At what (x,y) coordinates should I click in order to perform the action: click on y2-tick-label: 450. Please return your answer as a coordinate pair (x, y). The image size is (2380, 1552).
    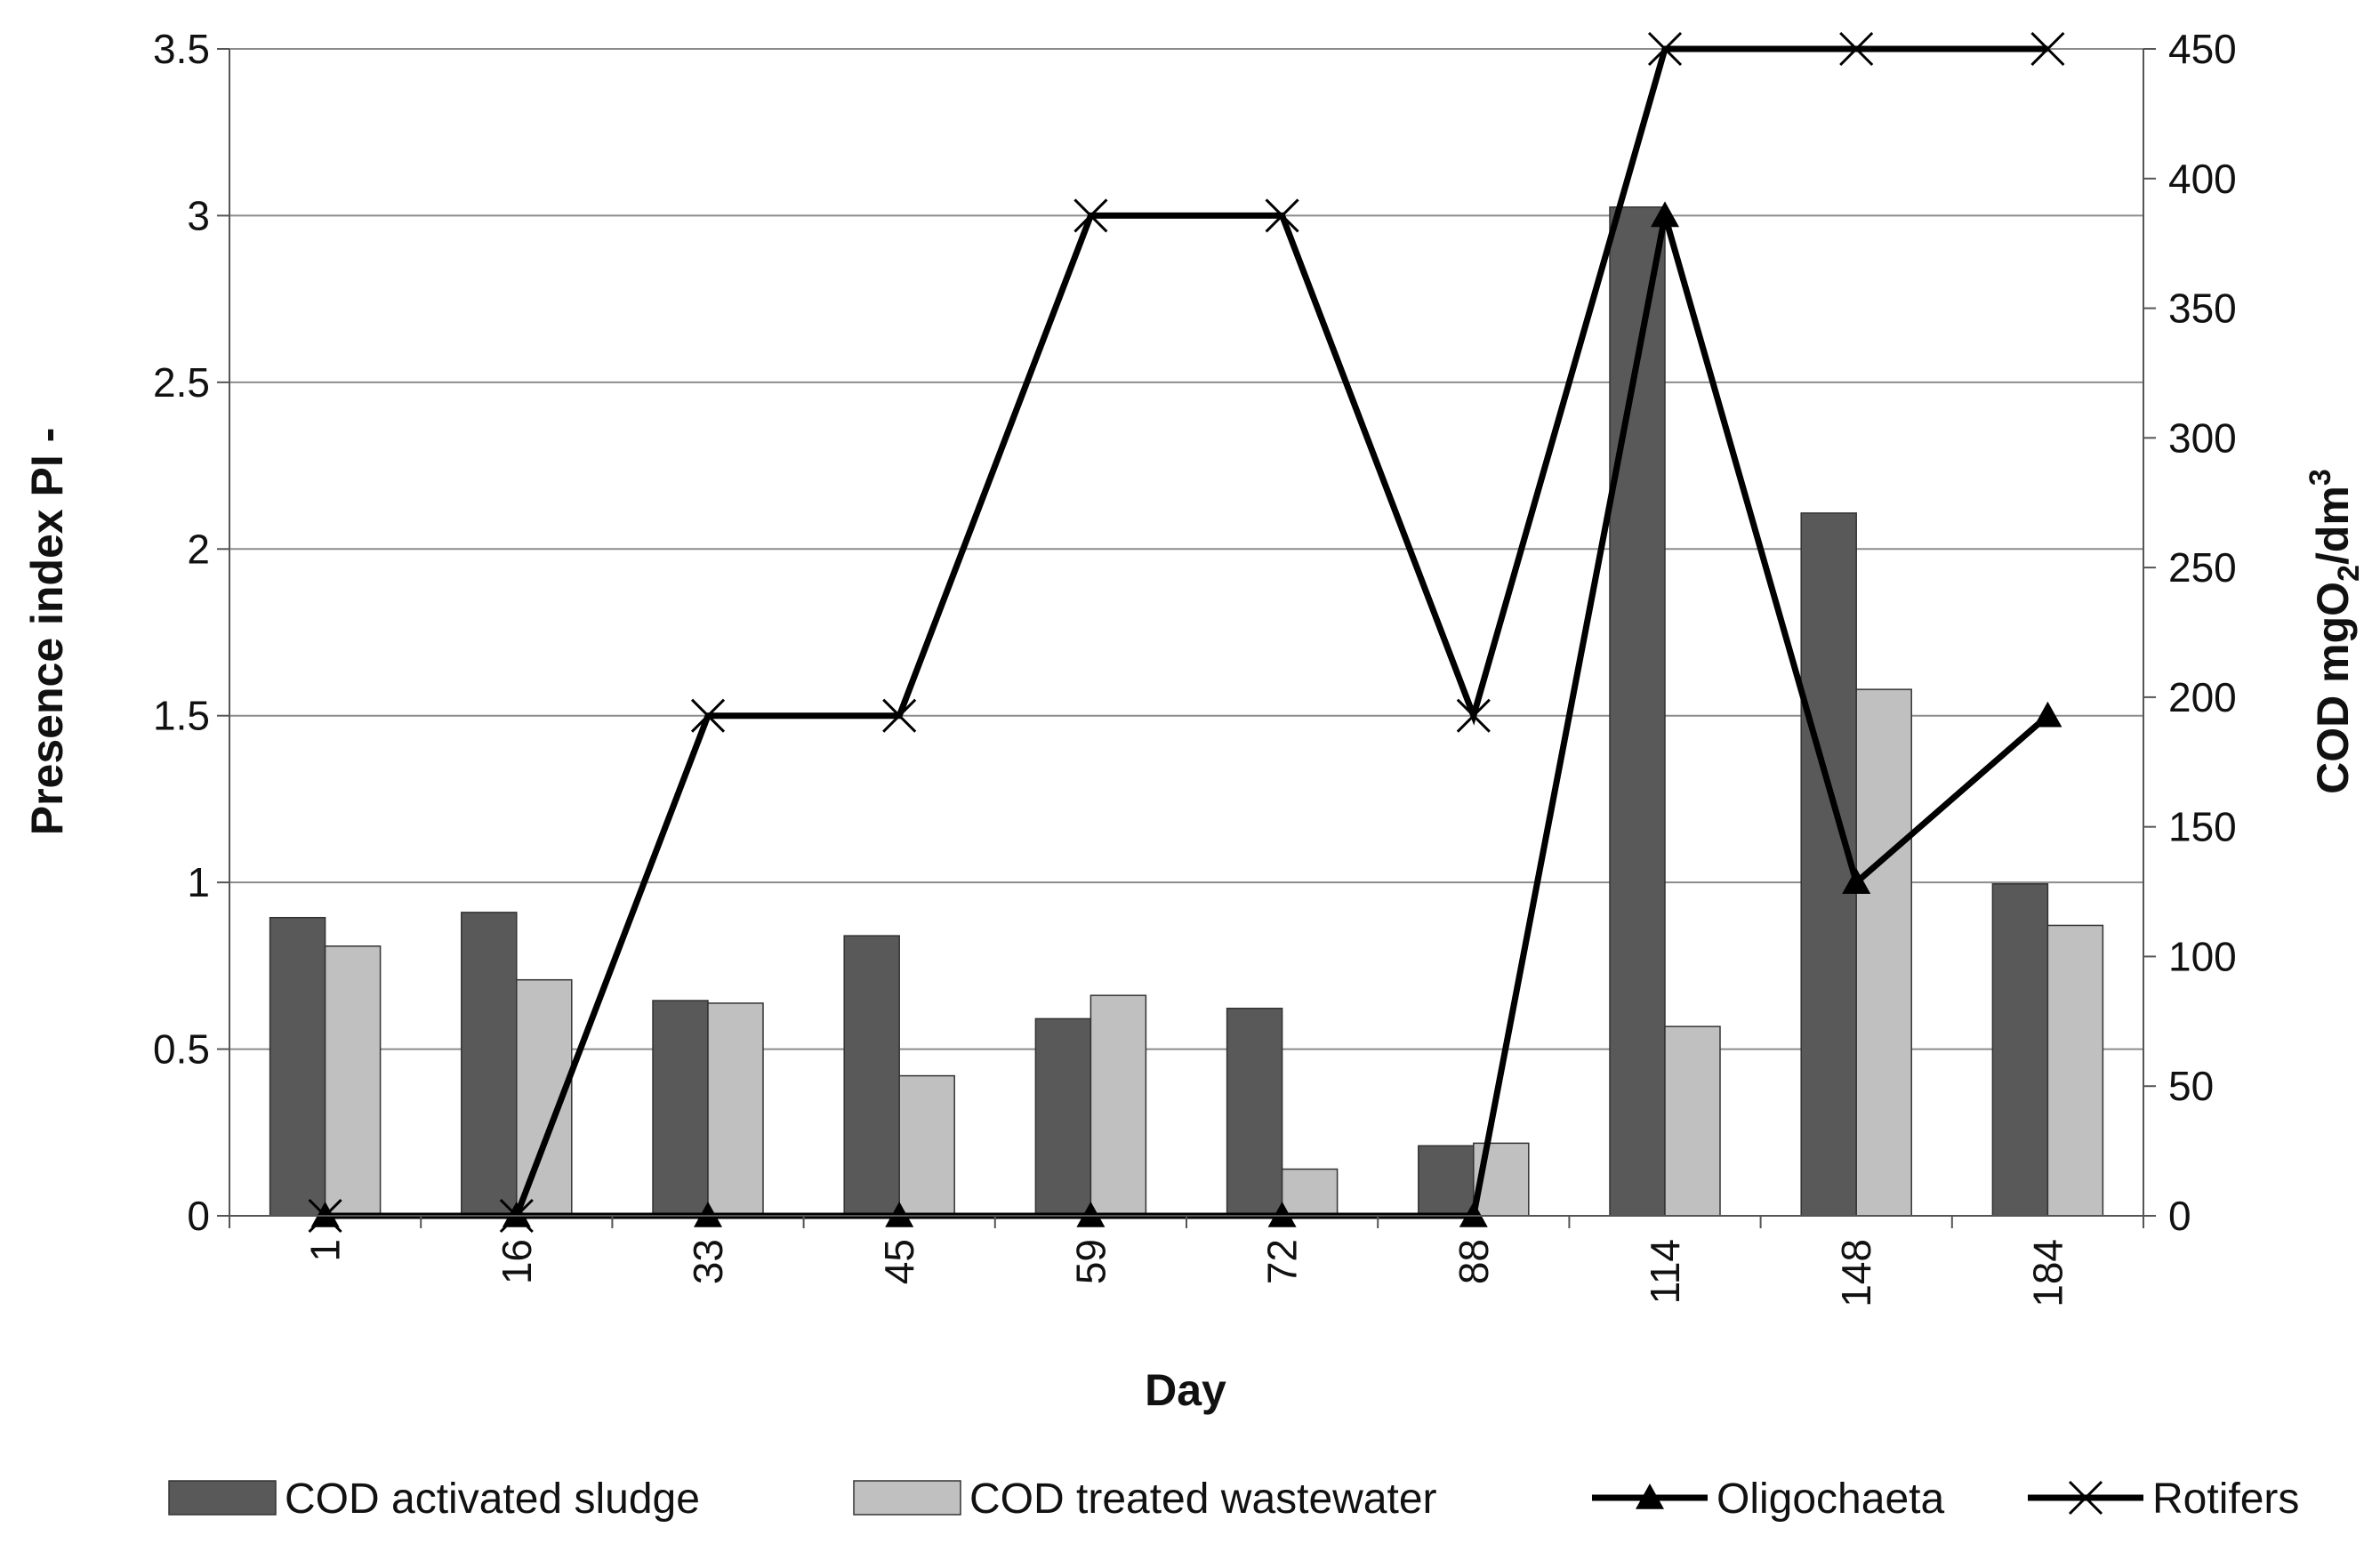
    Looking at the image, I should click on (2202, 49).